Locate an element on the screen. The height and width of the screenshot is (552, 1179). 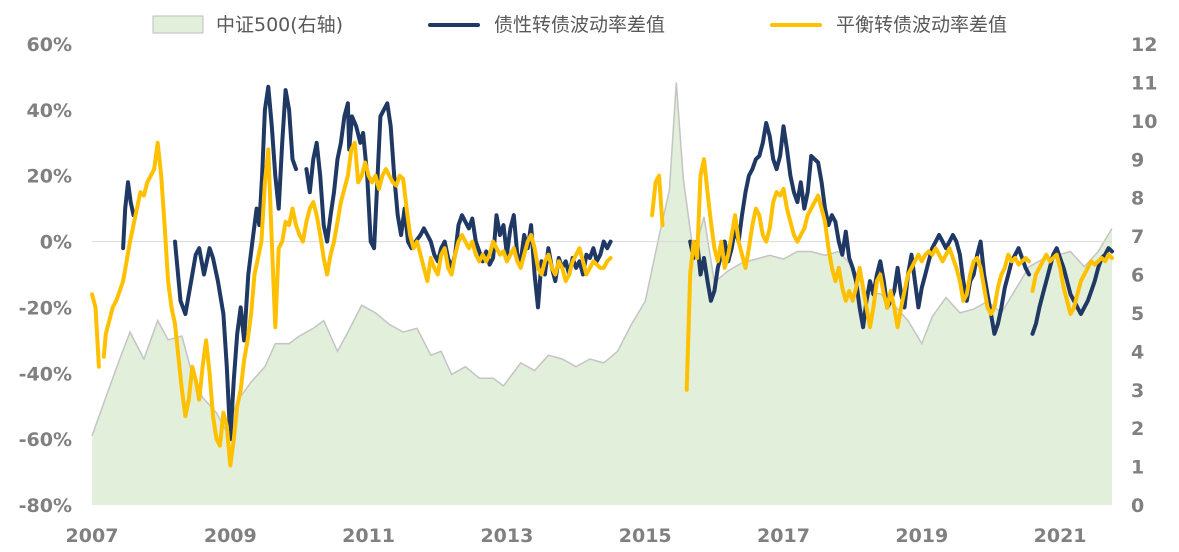
left-tick-label: 40% is located at coordinates (49, 111).